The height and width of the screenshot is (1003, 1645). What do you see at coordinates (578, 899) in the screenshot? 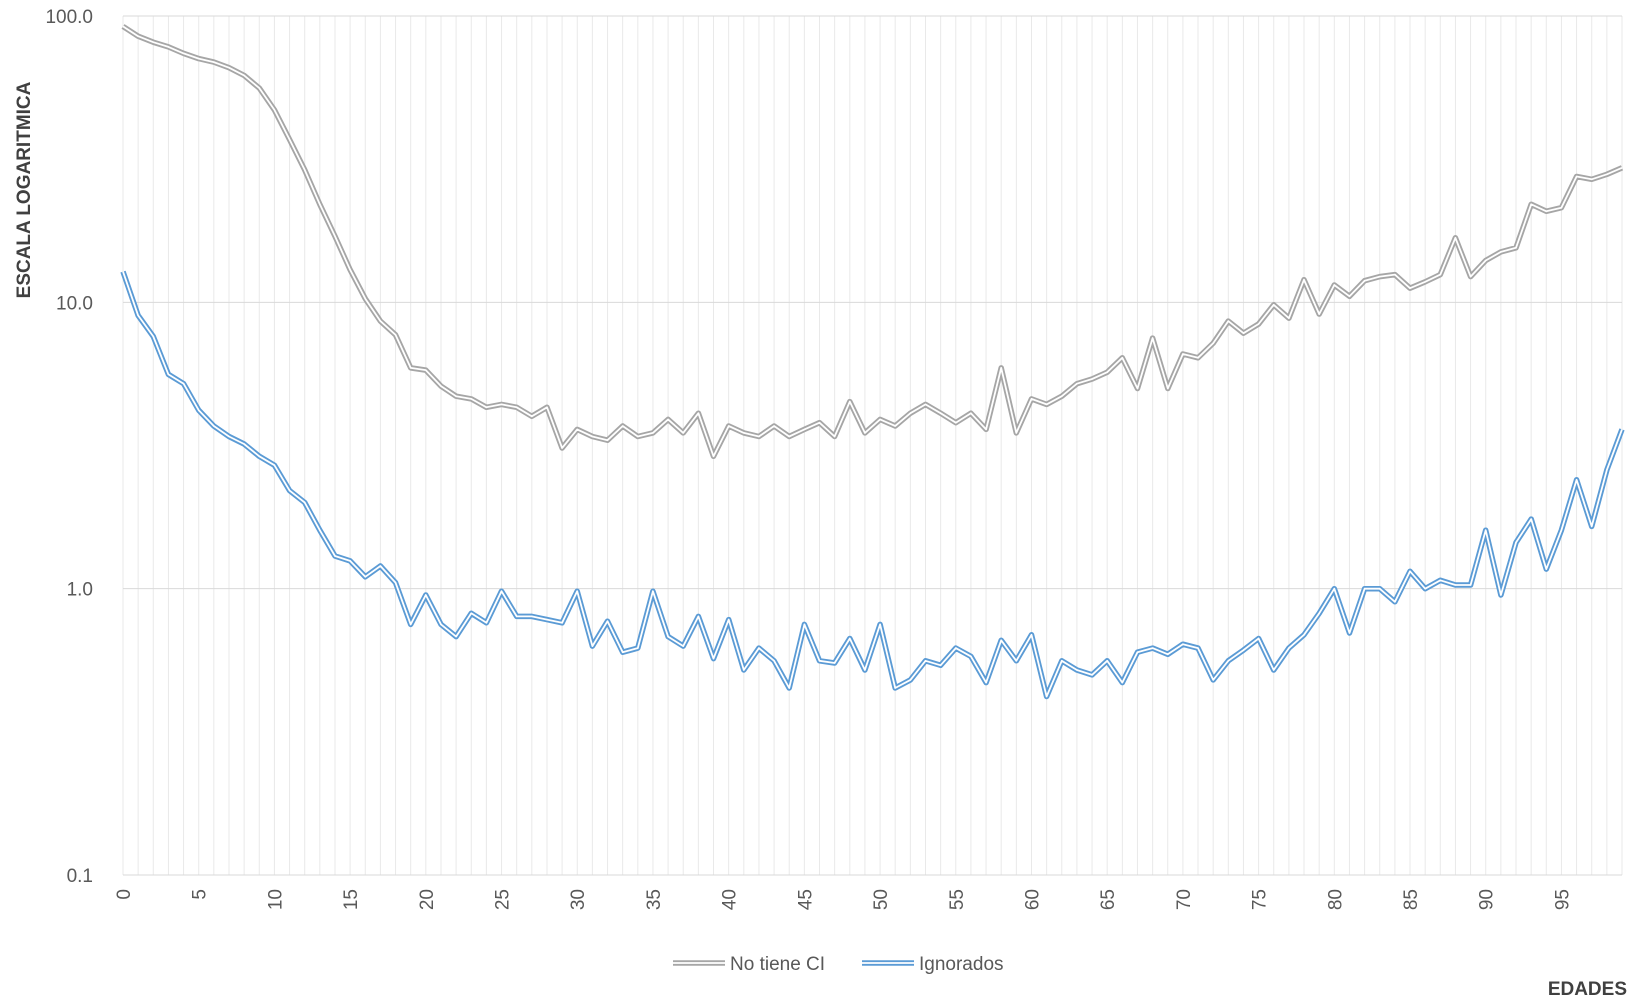
I see `x-tick-label: 30` at bounding box center [578, 899].